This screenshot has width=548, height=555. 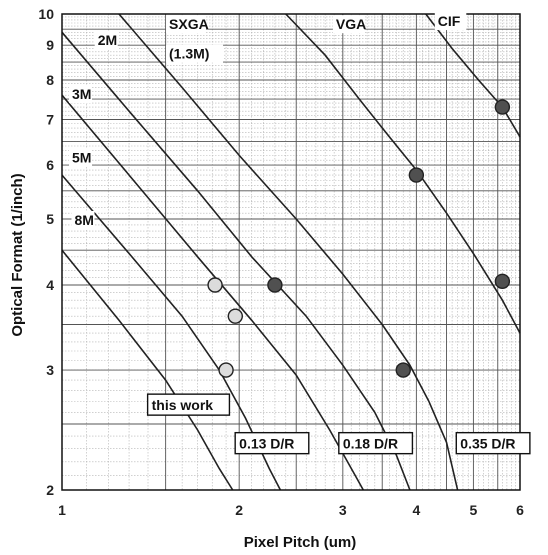 I want to click on x-tick-label: 4, so click(x=416, y=510).